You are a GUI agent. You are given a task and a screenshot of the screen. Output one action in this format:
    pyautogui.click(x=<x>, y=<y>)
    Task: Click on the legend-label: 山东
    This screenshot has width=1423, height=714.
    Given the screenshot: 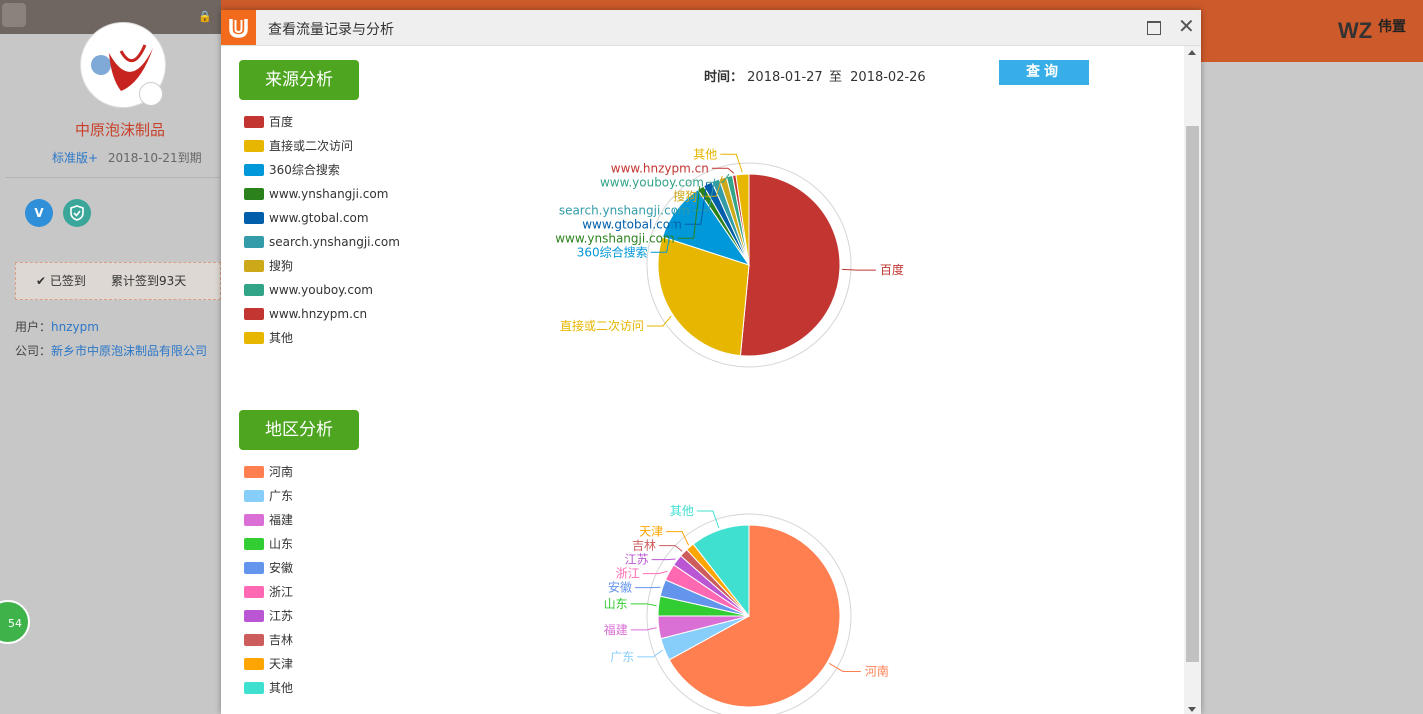 What is the action you would take?
    pyautogui.click(x=281, y=544)
    